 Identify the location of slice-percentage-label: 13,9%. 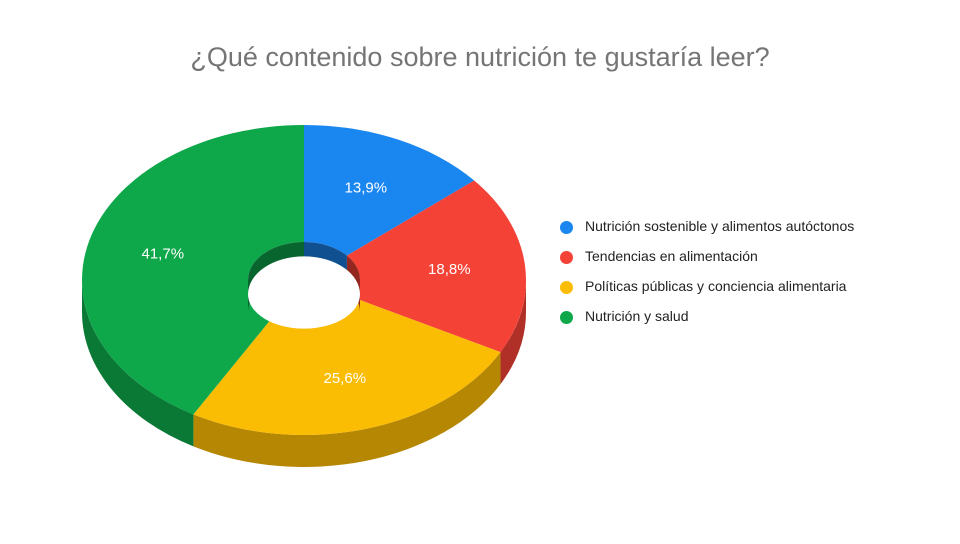
(366, 188).